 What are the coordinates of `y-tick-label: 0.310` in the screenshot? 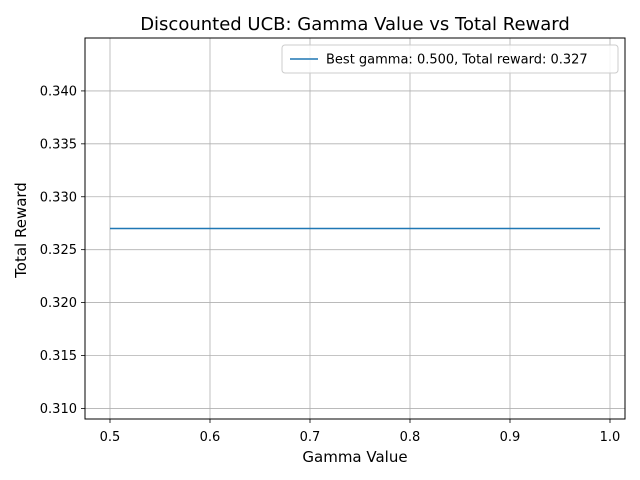 It's located at (58, 409).